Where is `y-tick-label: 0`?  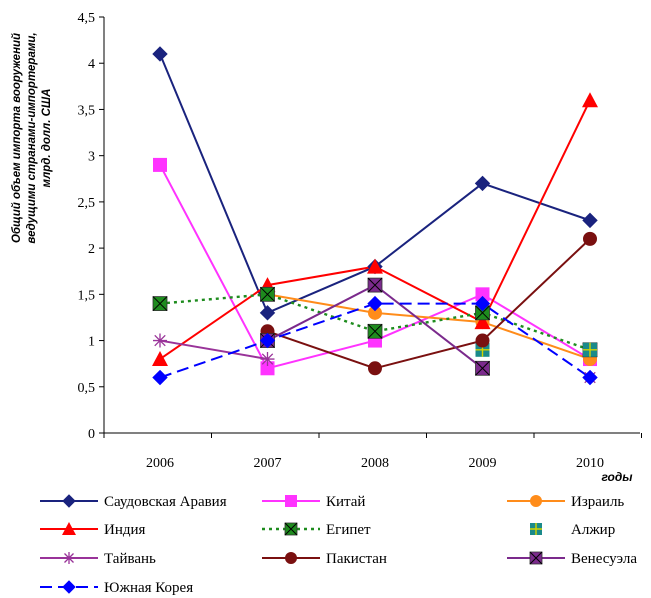
y-tick-label: 0 is located at coordinates (91, 434).